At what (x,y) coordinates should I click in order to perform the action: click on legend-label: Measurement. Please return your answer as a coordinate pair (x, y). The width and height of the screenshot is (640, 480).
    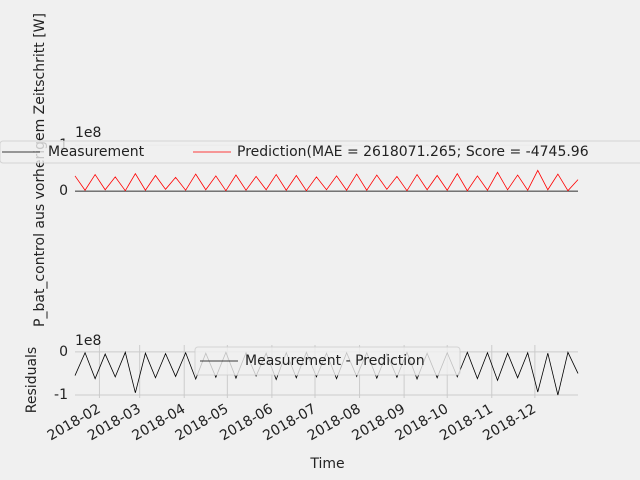
    Looking at the image, I should click on (96, 152).